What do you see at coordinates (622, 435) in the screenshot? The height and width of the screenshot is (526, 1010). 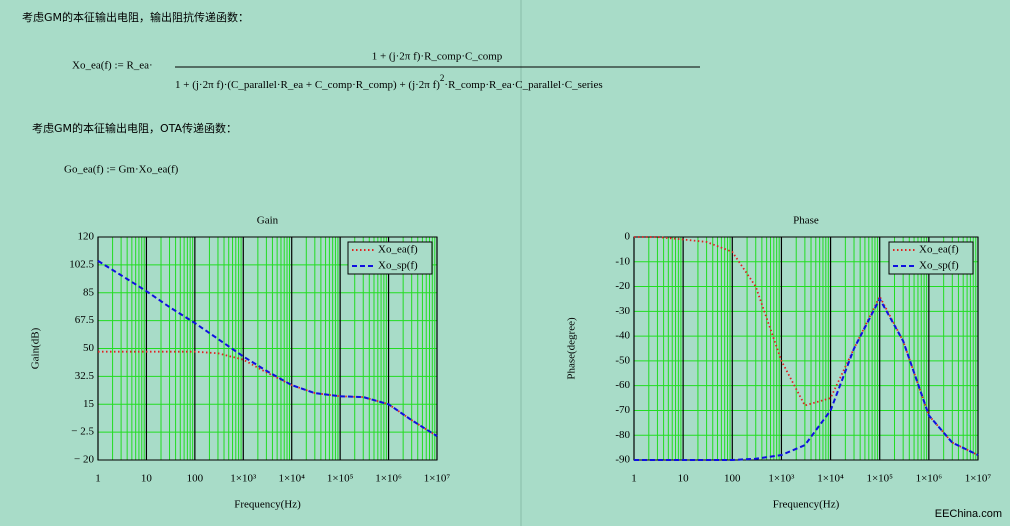 I see `y-tick-label: -80` at bounding box center [622, 435].